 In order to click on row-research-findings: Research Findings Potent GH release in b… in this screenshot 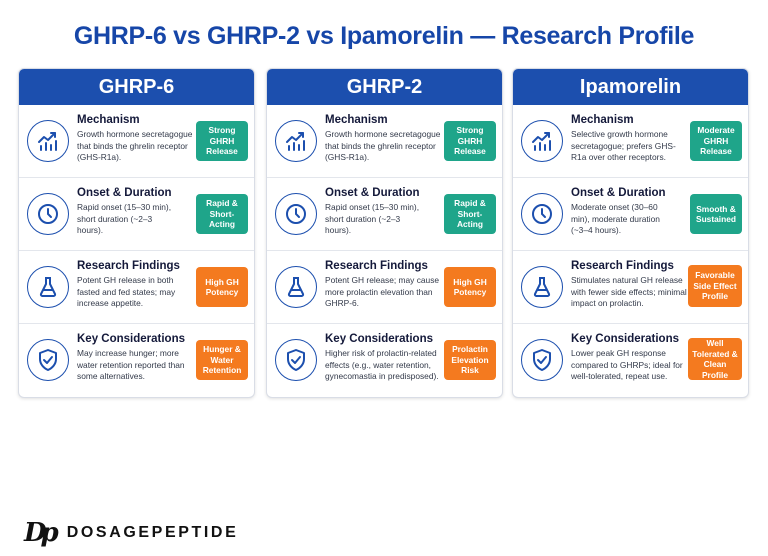, I will do `click(136, 287)`.